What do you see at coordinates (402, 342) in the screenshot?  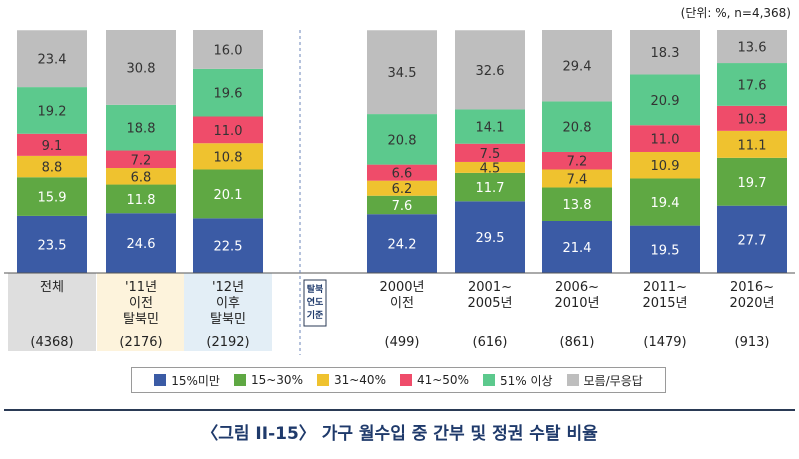 I see `category-n: (499)` at bounding box center [402, 342].